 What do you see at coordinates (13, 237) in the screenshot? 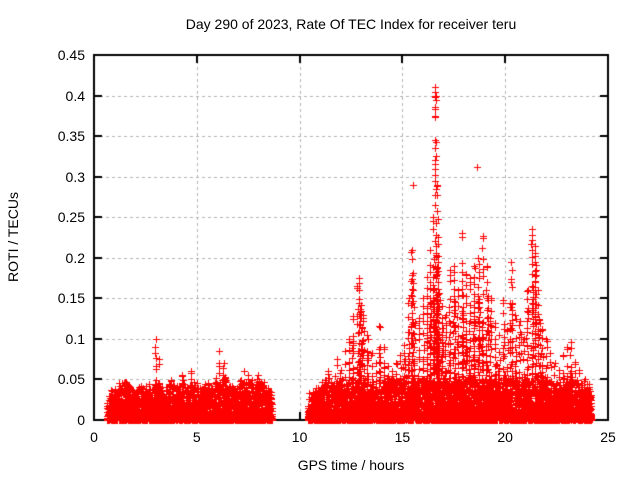
I see `y-axis-label: ROTI / TECUs` at bounding box center [13, 237].